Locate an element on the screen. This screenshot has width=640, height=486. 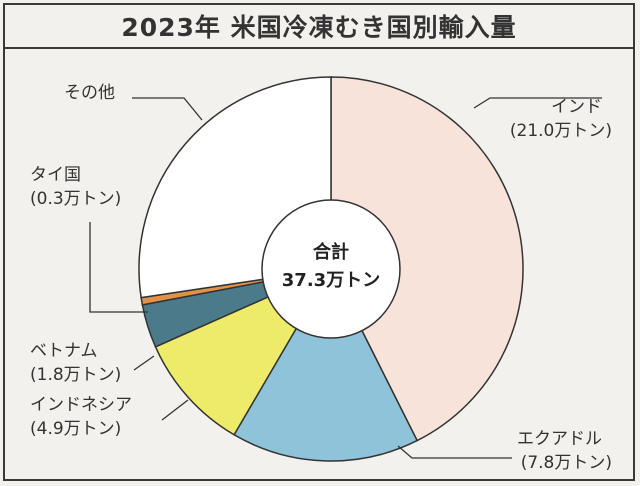
slice-value-label-5: (0.3万トン) is located at coordinates (75, 199).